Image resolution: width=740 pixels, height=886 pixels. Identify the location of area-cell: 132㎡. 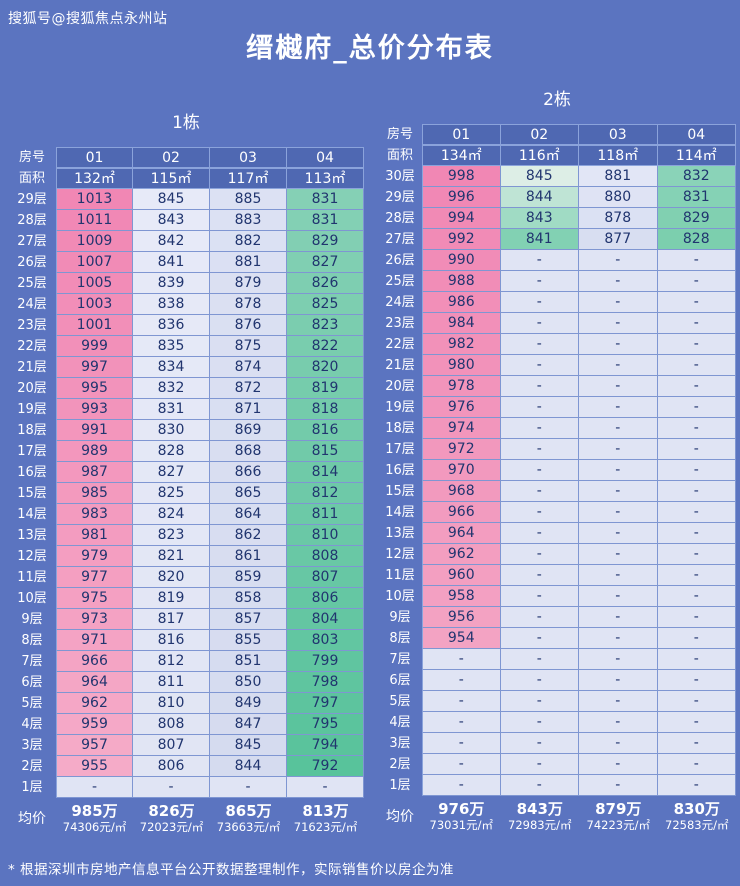
(94, 178).